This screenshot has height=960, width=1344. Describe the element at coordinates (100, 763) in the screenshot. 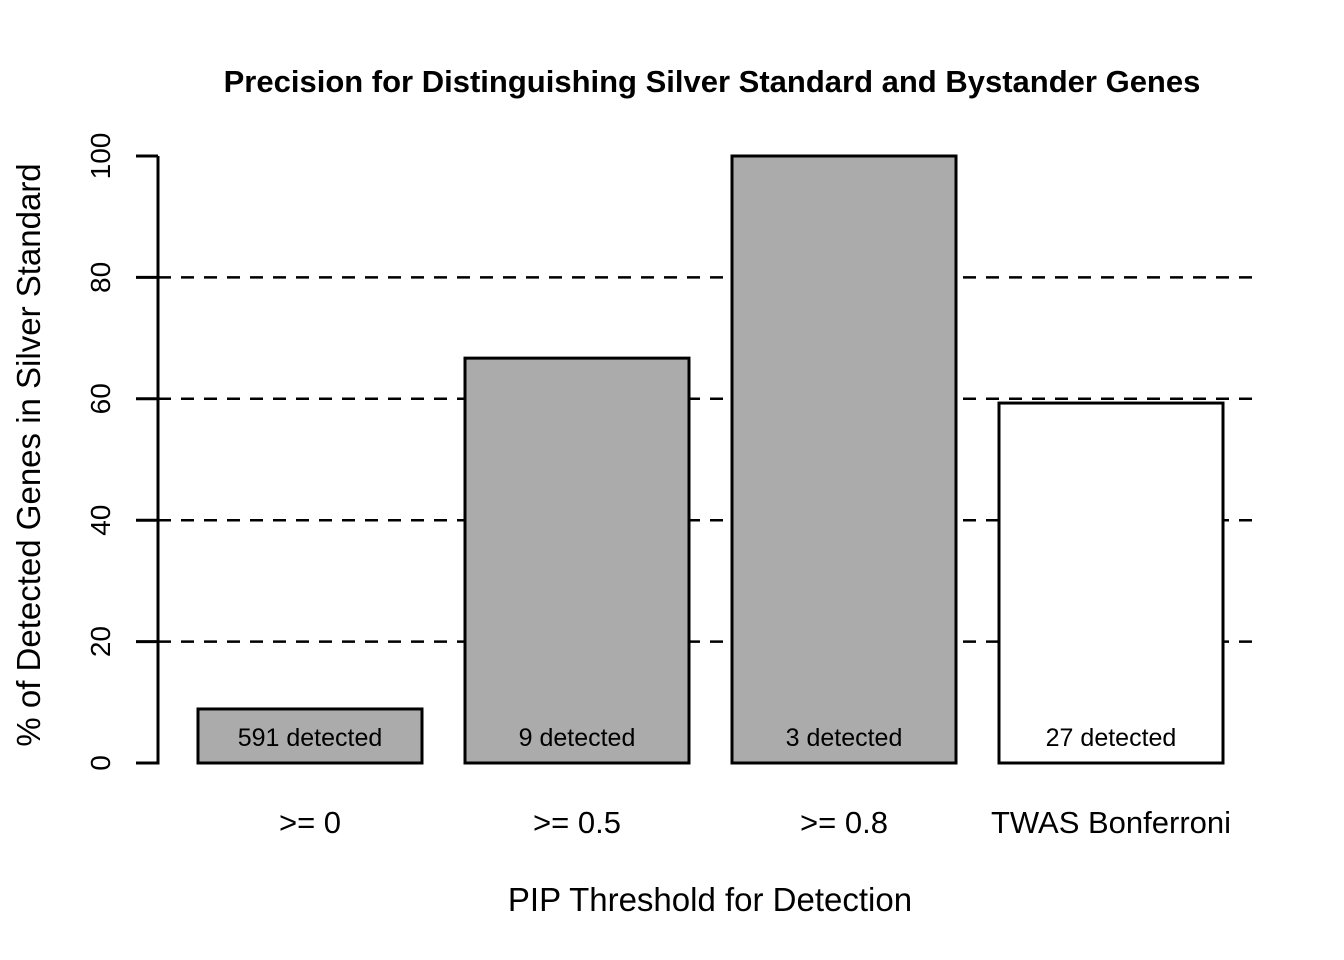

I see `y-tick-label: 0` at that location.